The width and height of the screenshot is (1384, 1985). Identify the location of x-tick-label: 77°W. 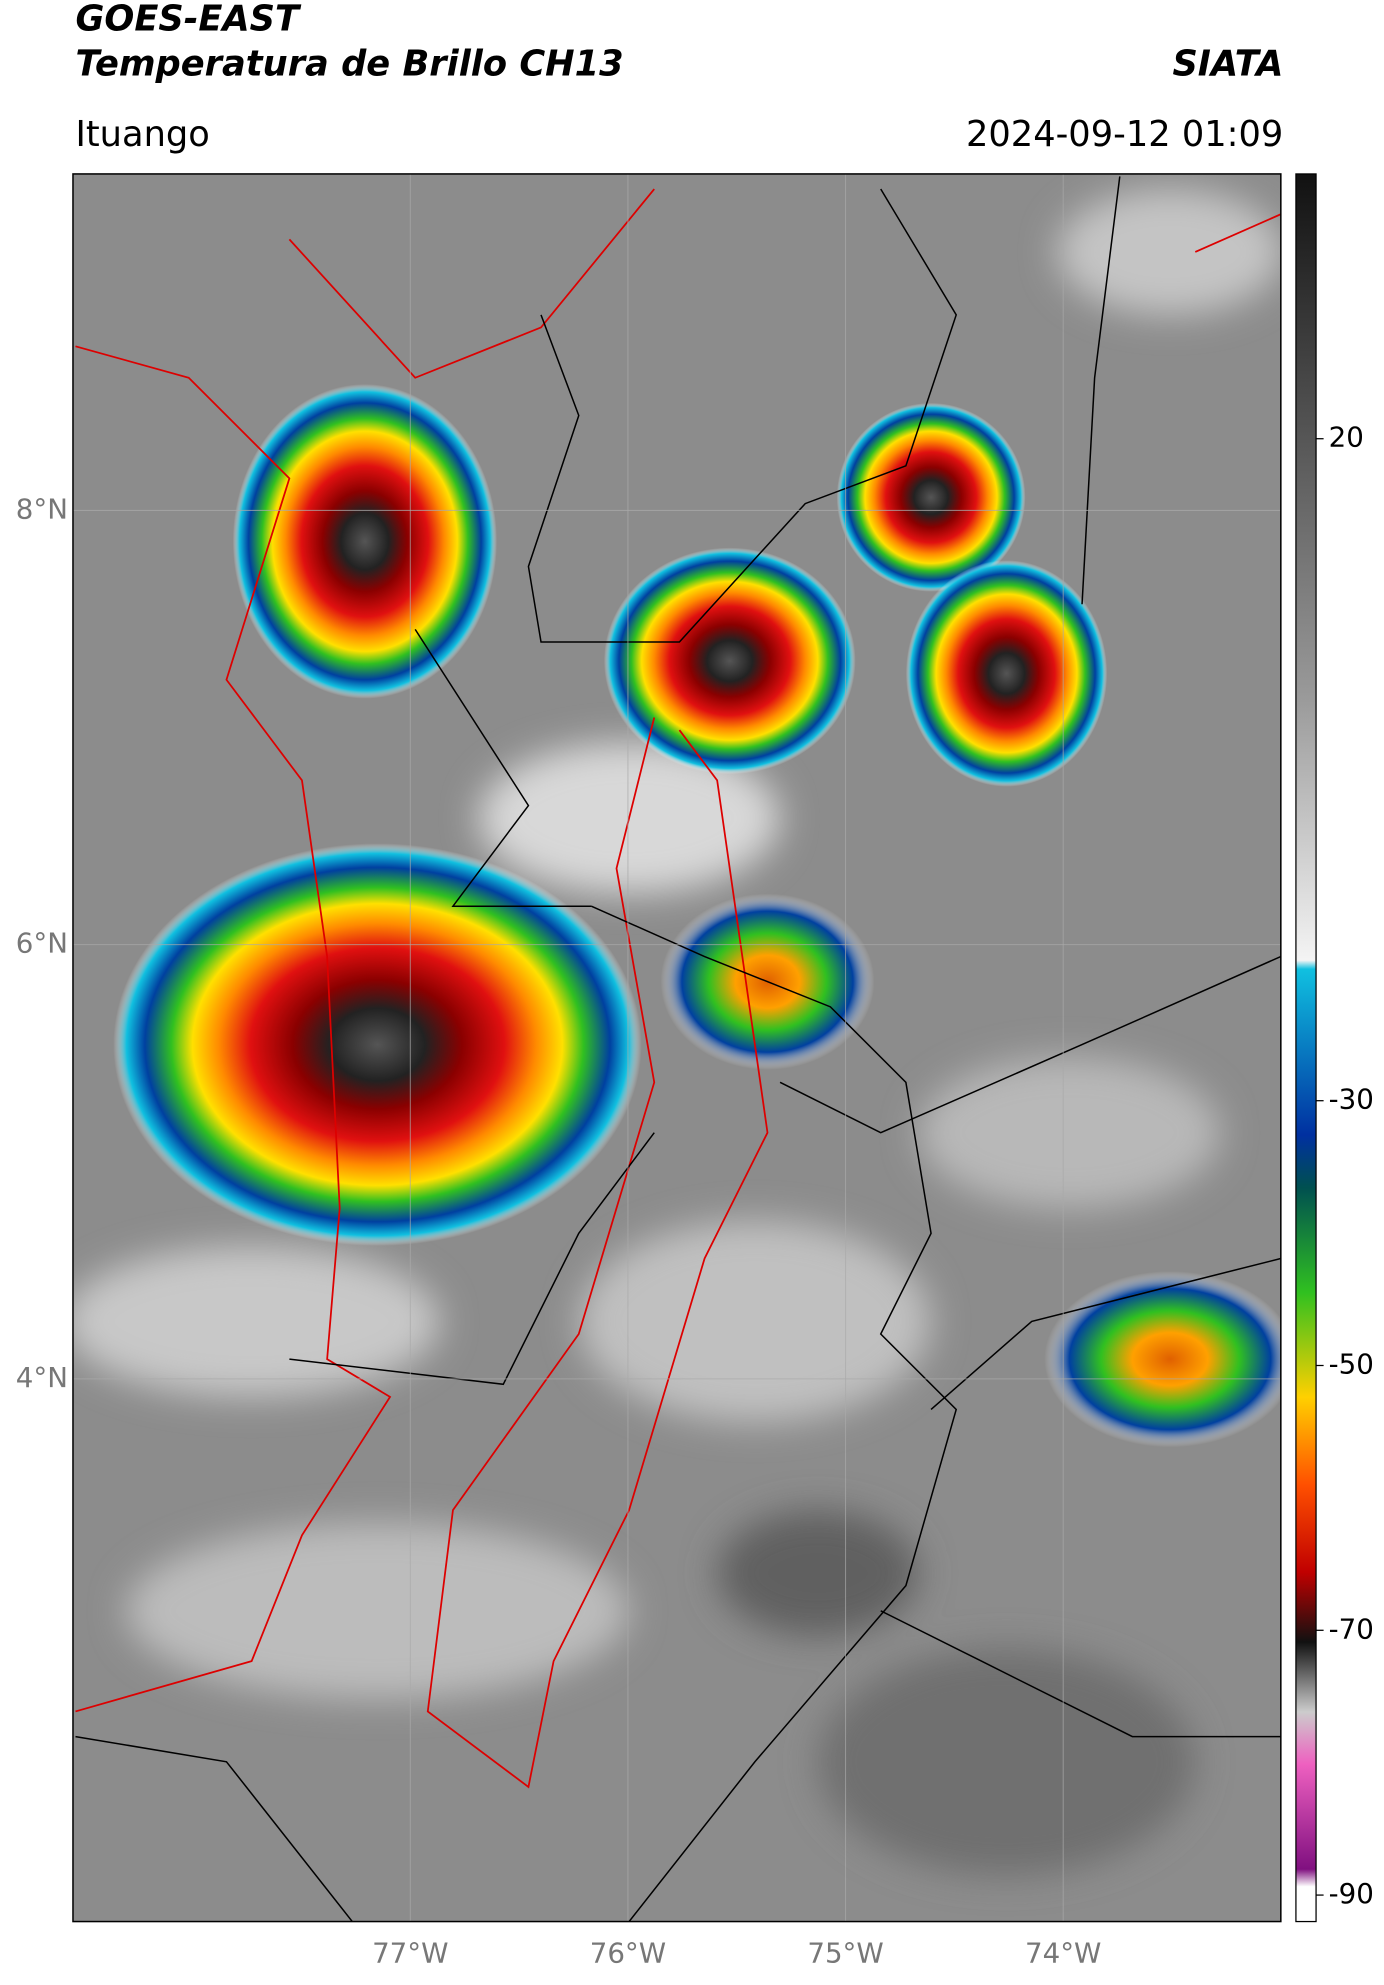
(410, 1952).